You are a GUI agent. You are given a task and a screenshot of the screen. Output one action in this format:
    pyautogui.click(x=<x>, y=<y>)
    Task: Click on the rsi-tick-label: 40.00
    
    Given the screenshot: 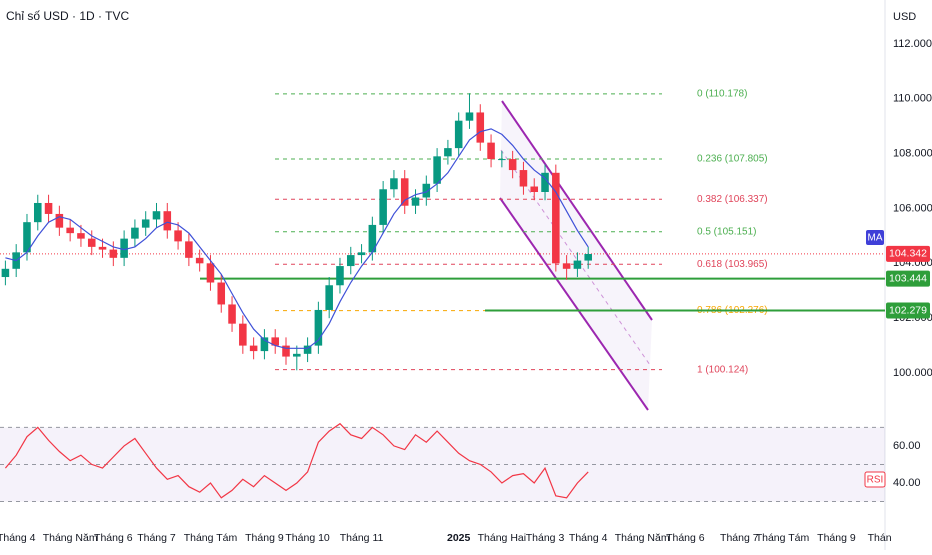 What is the action you would take?
    pyautogui.click(x=907, y=483)
    